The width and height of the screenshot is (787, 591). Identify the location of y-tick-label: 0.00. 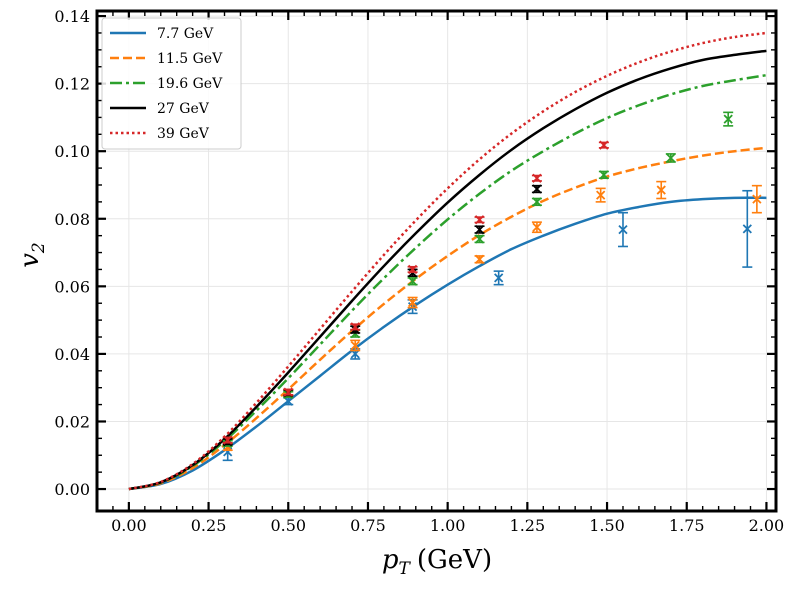
(72, 489).